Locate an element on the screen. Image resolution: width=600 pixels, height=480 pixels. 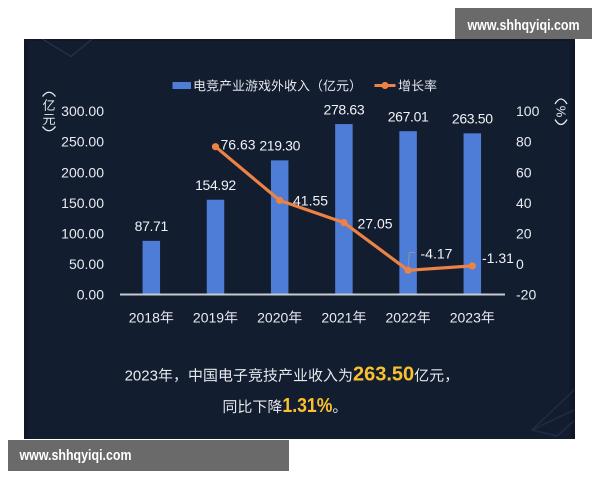
svg-text: 100.00 is located at coordinates (82, 233).